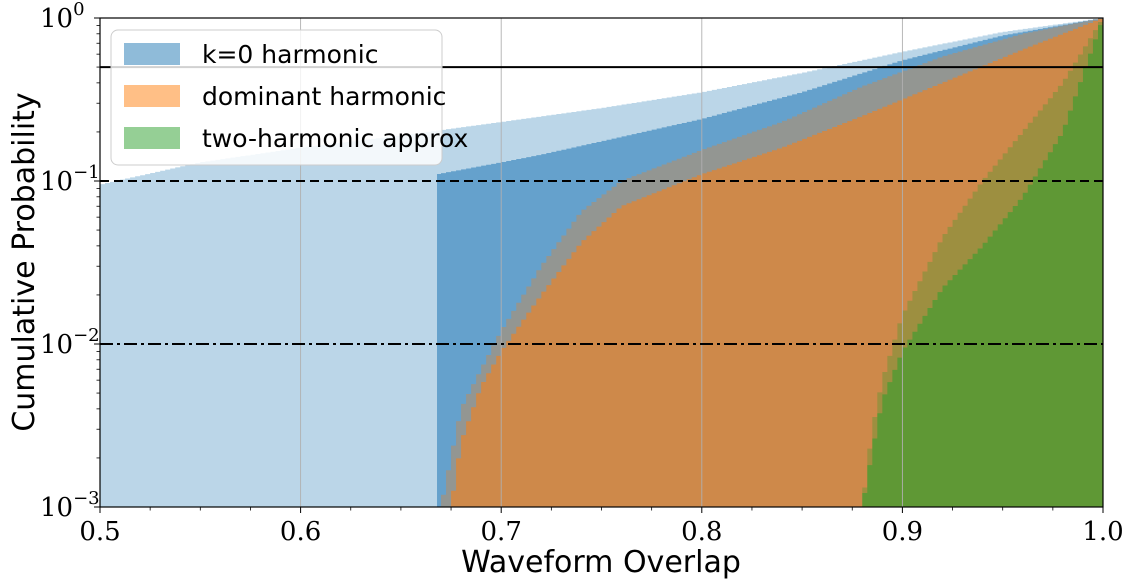 The image size is (1127, 584). I want to click on x-tick-label: 0.7, so click(501, 532).